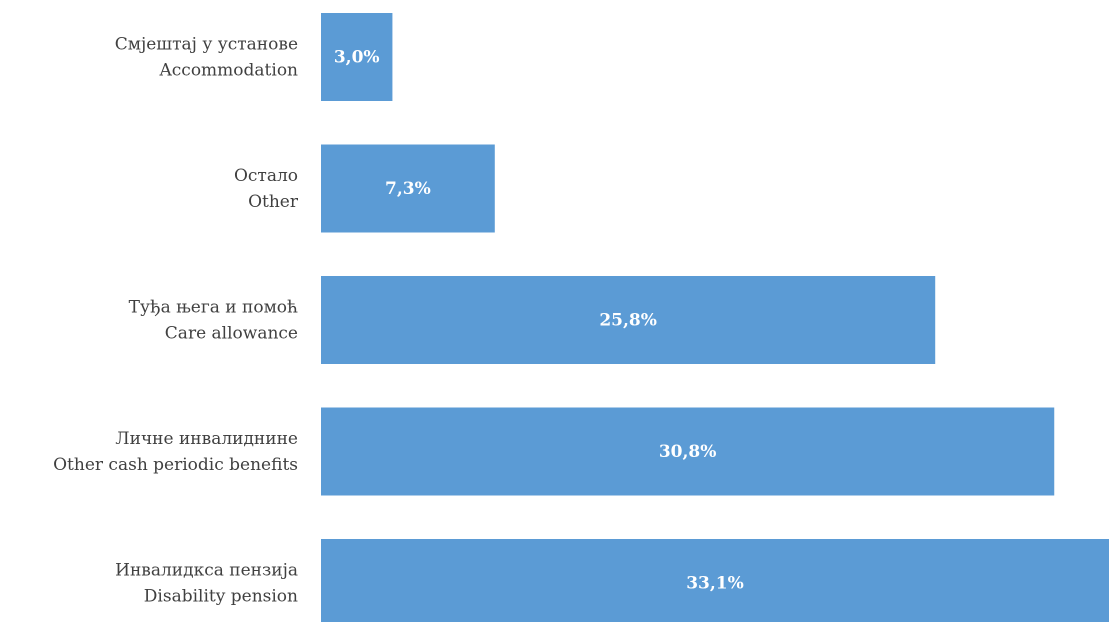 Image resolution: width=1109 pixels, height=622 pixels. What do you see at coordinates (221, 597) in the screenshot?
I see `category-label: Disability pension` at bounding box center [221, 597].